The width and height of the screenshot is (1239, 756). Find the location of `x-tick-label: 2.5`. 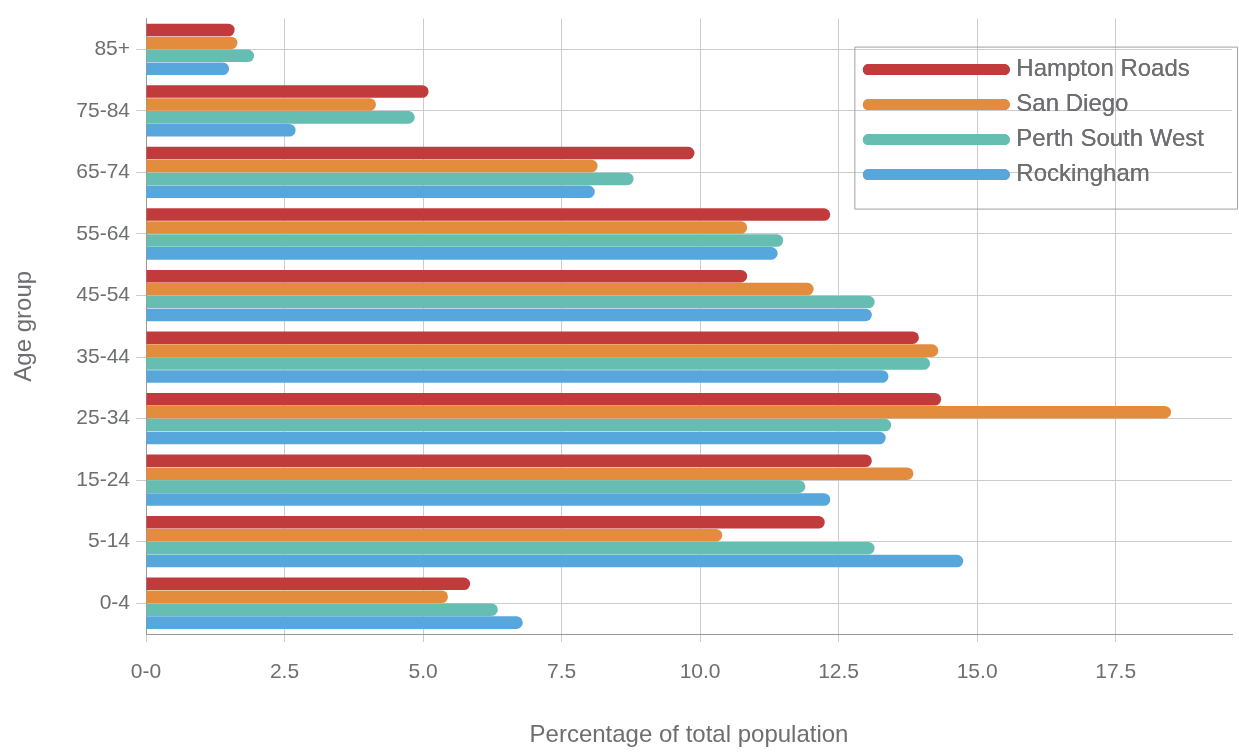

x-tick-label: 2.5 is located at coordinates (284, 671).